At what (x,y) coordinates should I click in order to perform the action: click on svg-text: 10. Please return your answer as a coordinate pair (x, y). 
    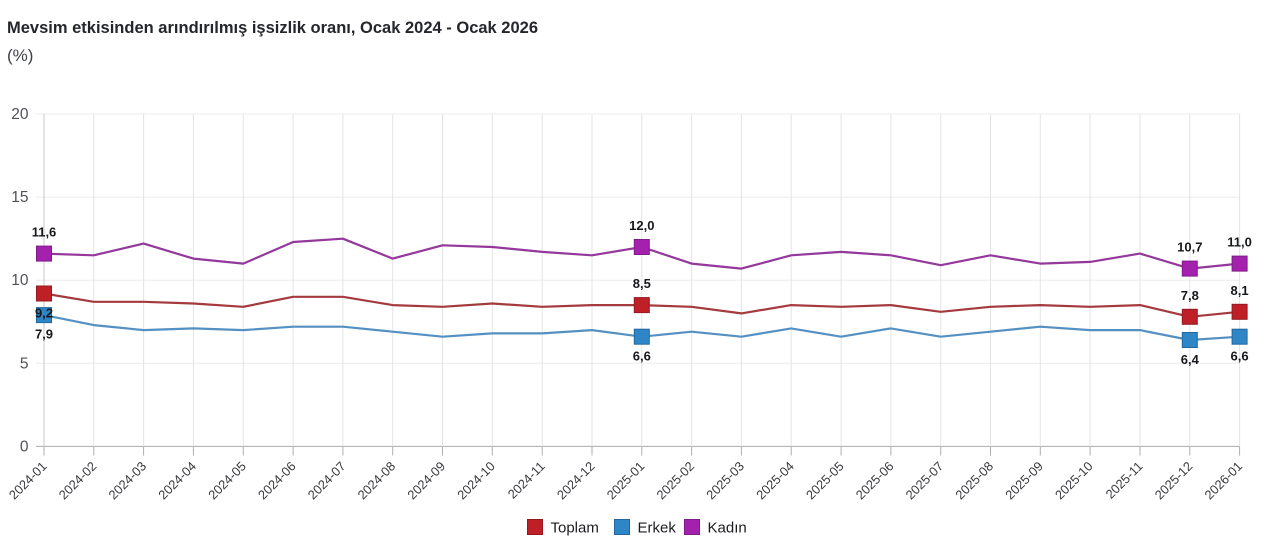
    Looking at the image, I should click on (20, 280).